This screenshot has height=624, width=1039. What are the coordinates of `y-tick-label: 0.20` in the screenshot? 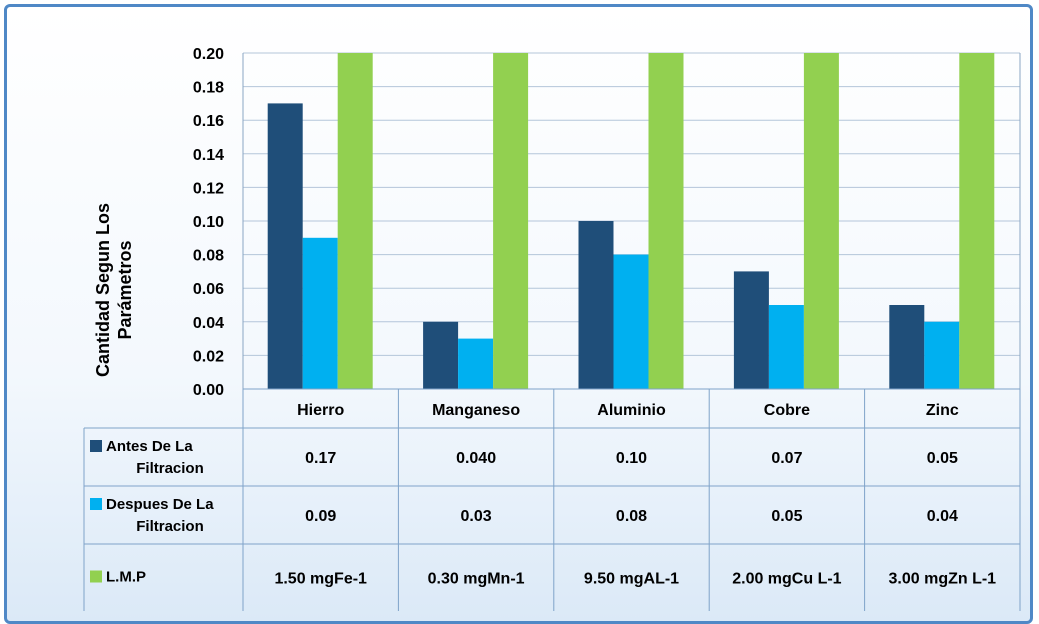 It's located at (208, 54).